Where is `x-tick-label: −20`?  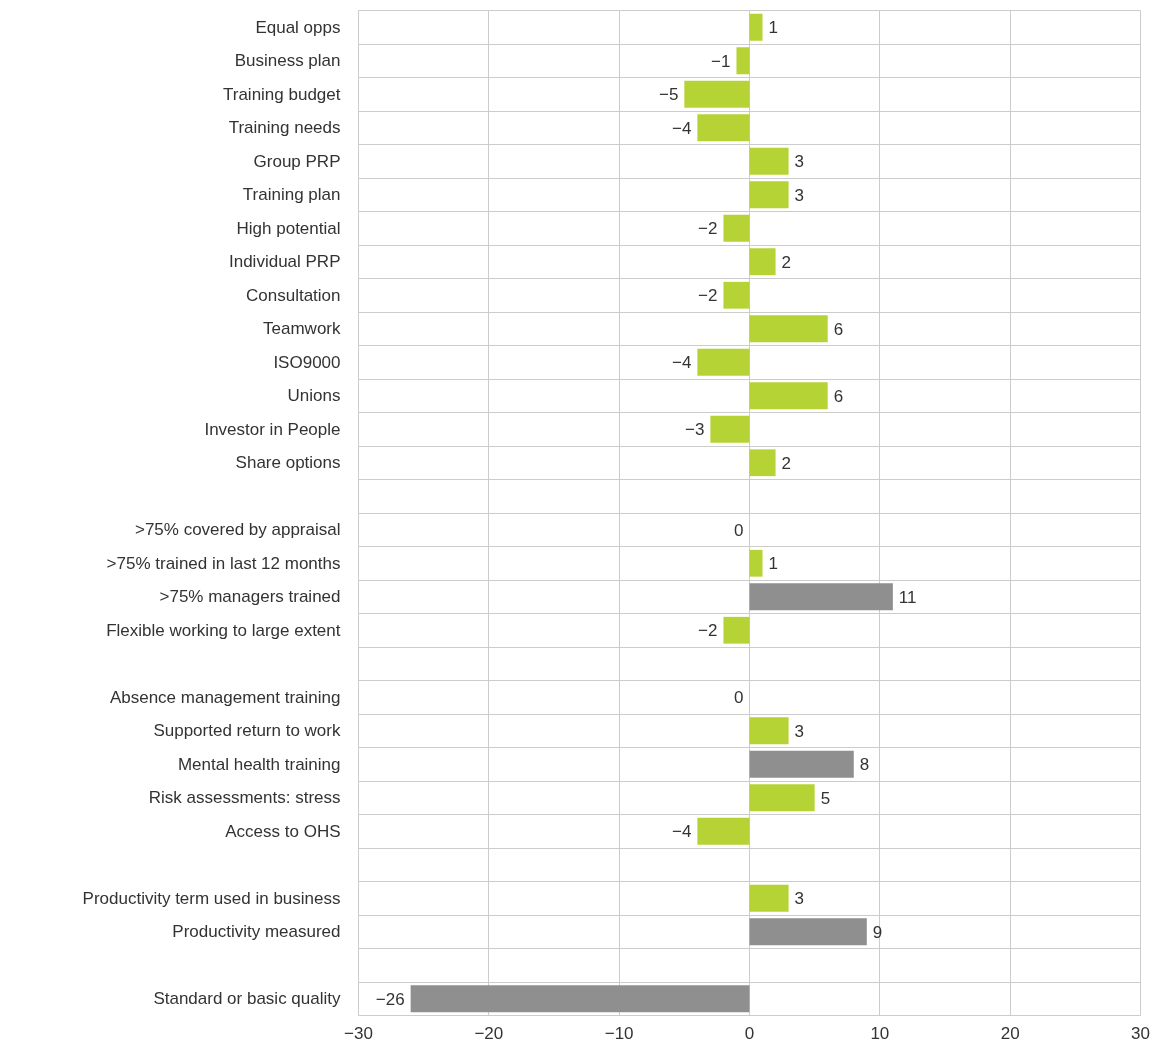
x-tick-label: −20 is located at coordinates (489, 1032).